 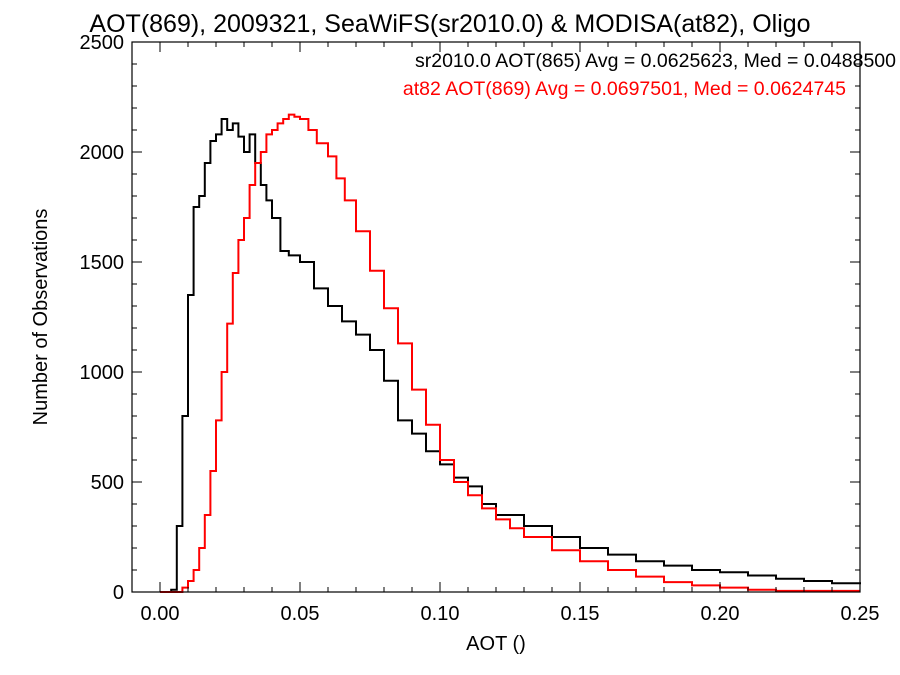 What do you see at coordinates (41, 317) in the screenshot?
I see `y-axis-label: Number of Observations` at bounding box center [41, 317].